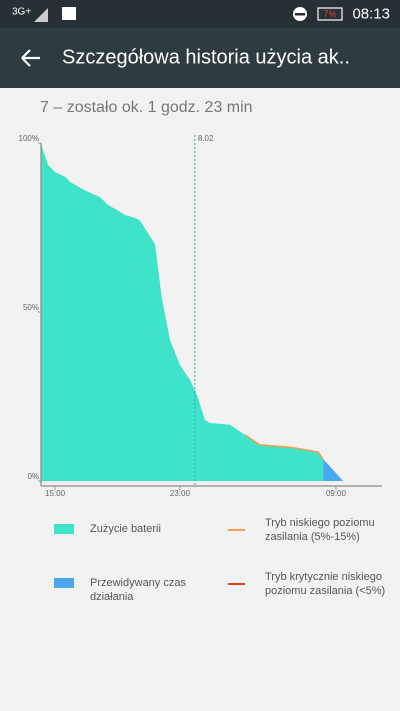 The image size is (400, 711). Describe the element at coordinates (284, 447) in the screenshot. I see `mode-line` at that location.